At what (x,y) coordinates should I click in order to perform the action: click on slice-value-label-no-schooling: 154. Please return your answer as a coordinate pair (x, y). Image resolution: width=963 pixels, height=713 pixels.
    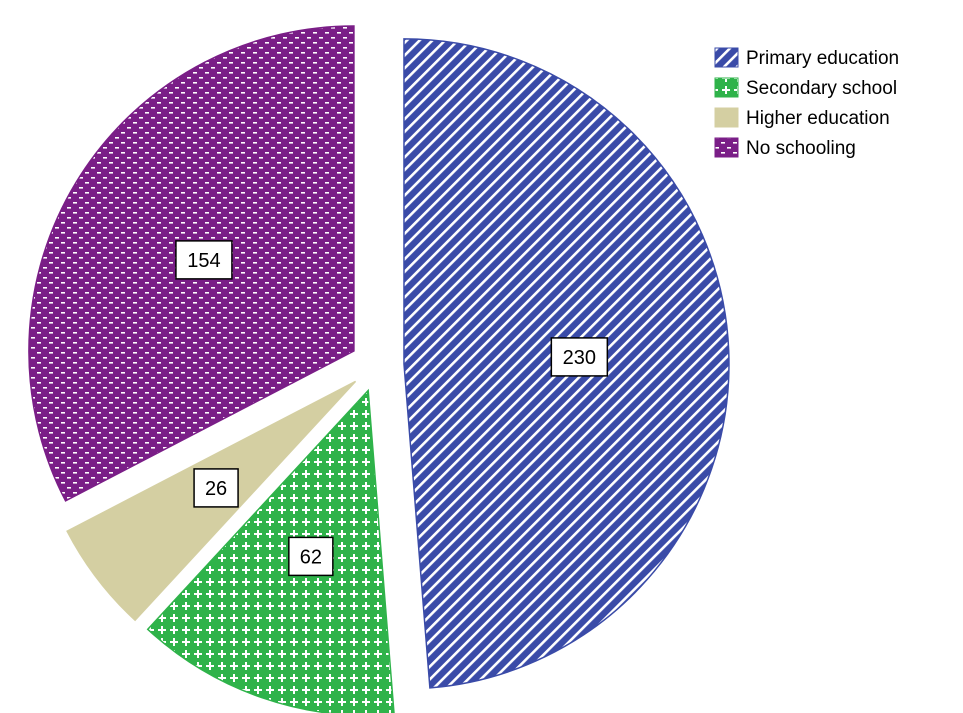
    Looking at the image, I should click on (204, 260).